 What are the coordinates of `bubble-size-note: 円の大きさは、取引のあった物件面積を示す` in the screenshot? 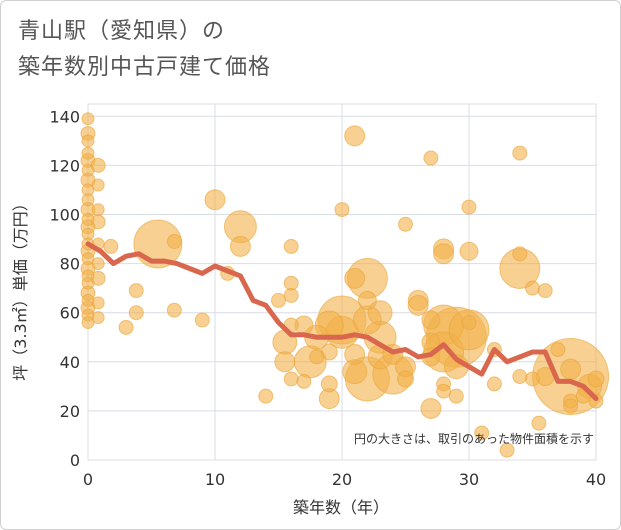 It's located at (474, 438).